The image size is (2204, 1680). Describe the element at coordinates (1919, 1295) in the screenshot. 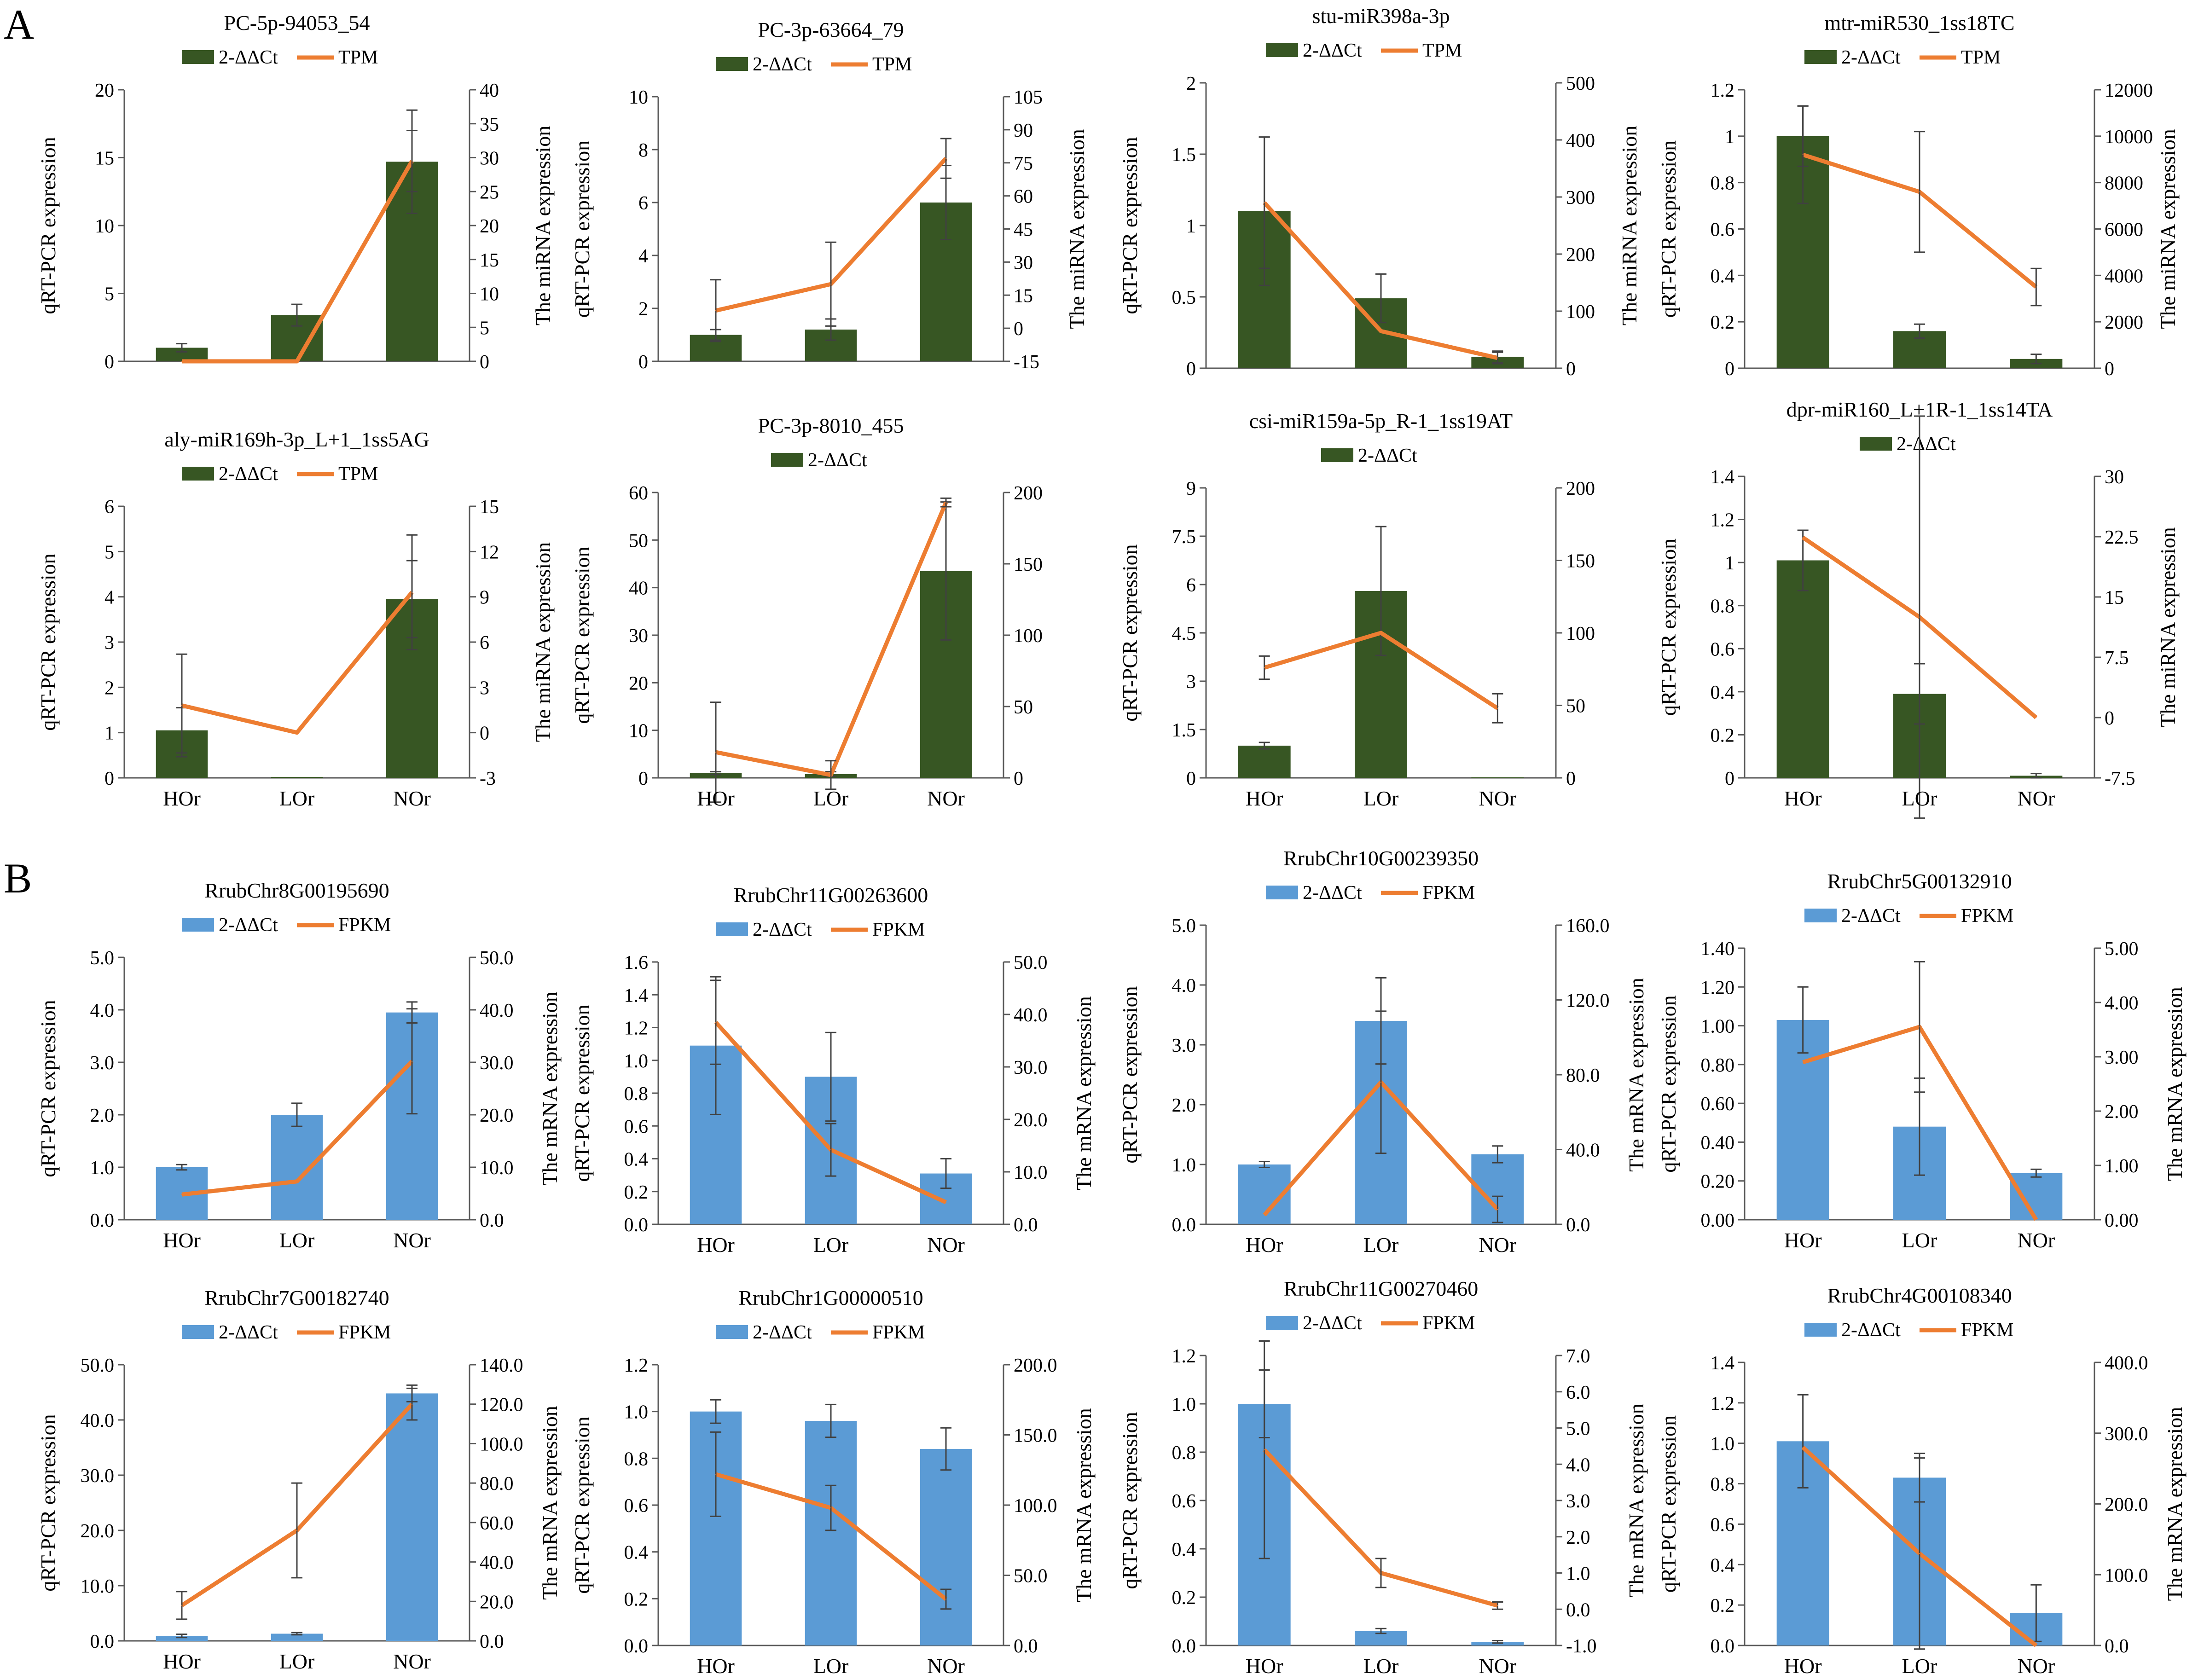

I see `chart-title: RrubChr4G00108340` at that location.